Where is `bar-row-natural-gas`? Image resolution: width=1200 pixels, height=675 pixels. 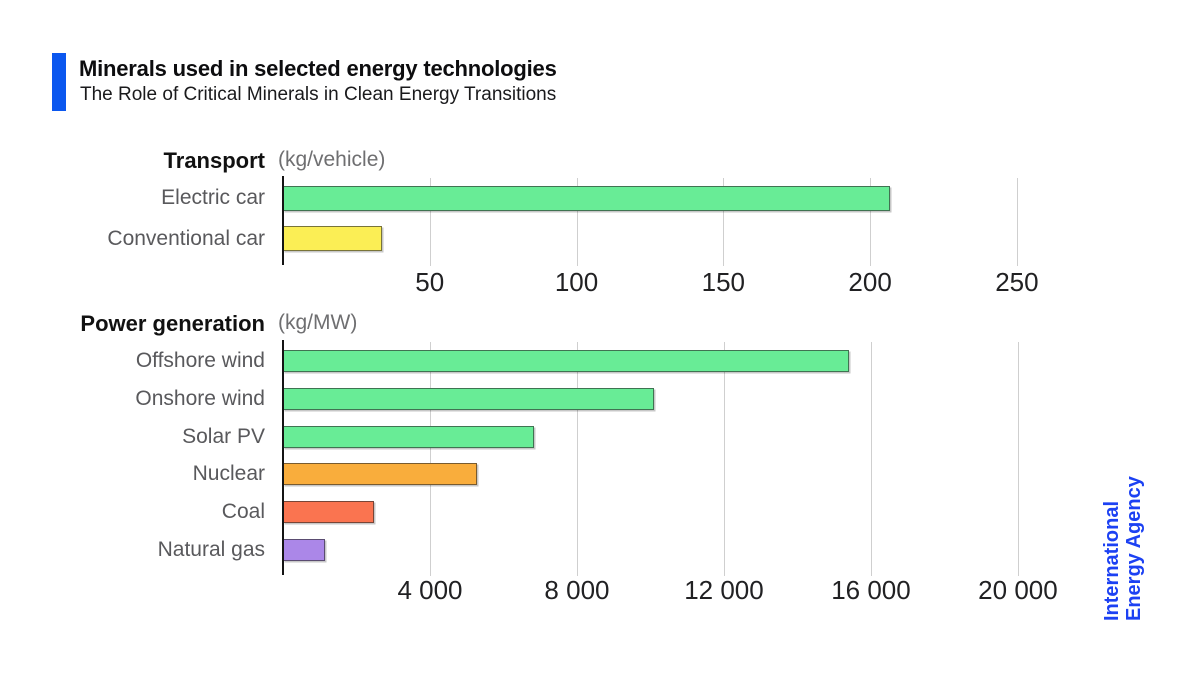
bar-row-natural-gas is located at coordinates (670, 550).